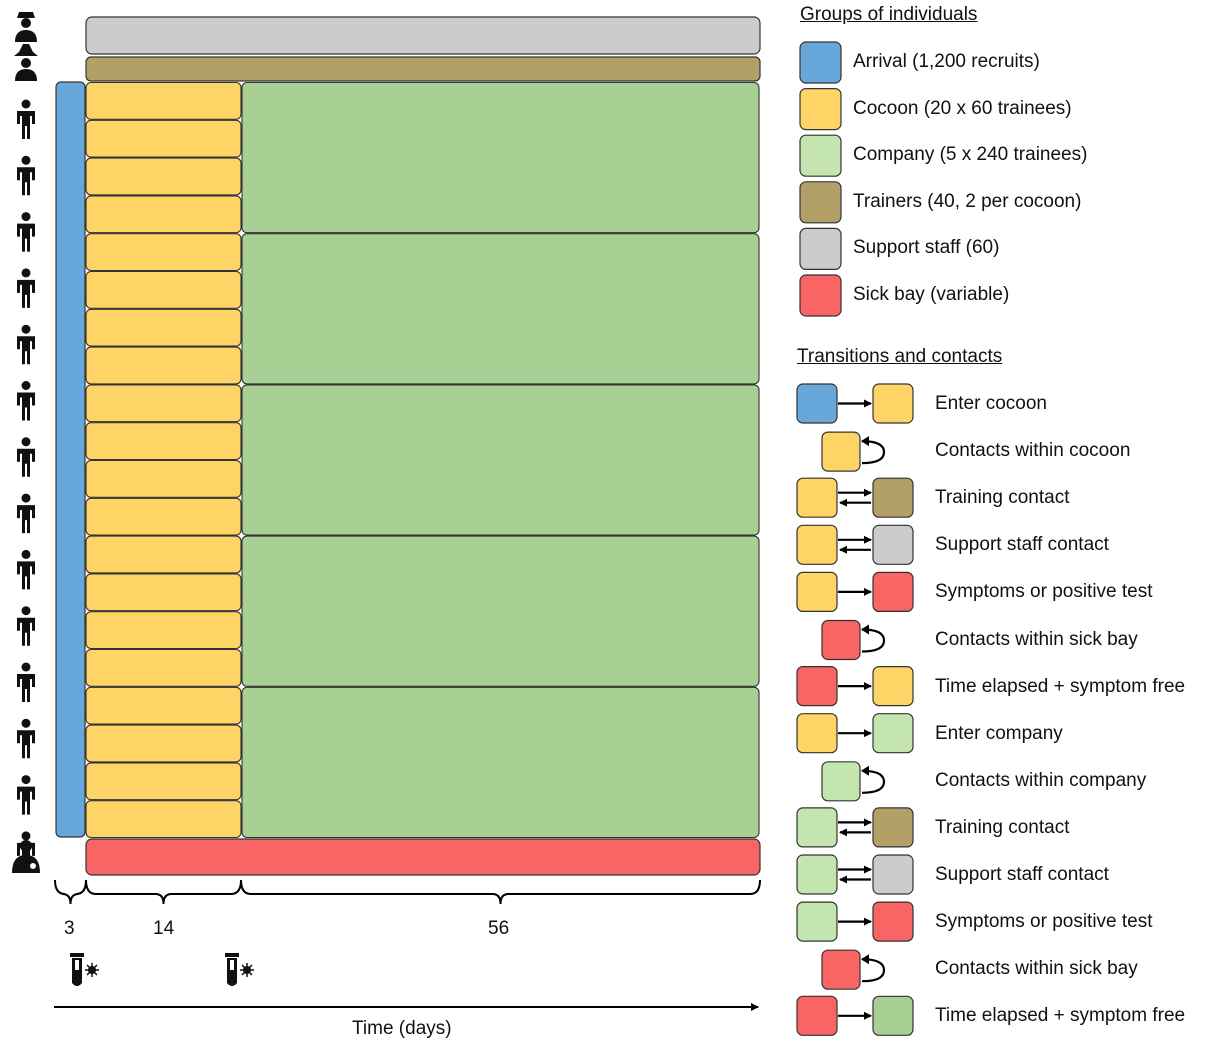  Describe the element at coordinates (962, 108) in the screenshot. I see `group-legend-label: Cocoon (20 x 60 trainees)` at that location.